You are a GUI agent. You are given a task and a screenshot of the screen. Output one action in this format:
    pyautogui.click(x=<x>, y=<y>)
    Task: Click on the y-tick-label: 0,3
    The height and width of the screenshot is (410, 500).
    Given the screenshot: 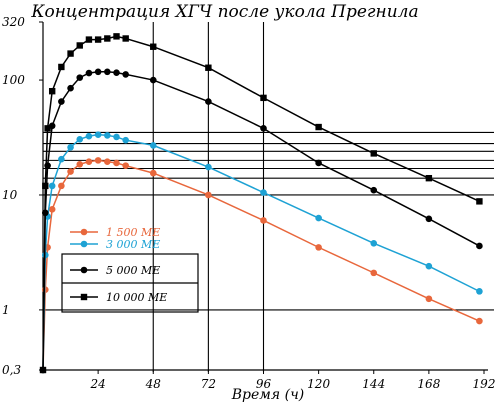 What is the action you would take?
    pyautogui.click(x=11, y=370)
    